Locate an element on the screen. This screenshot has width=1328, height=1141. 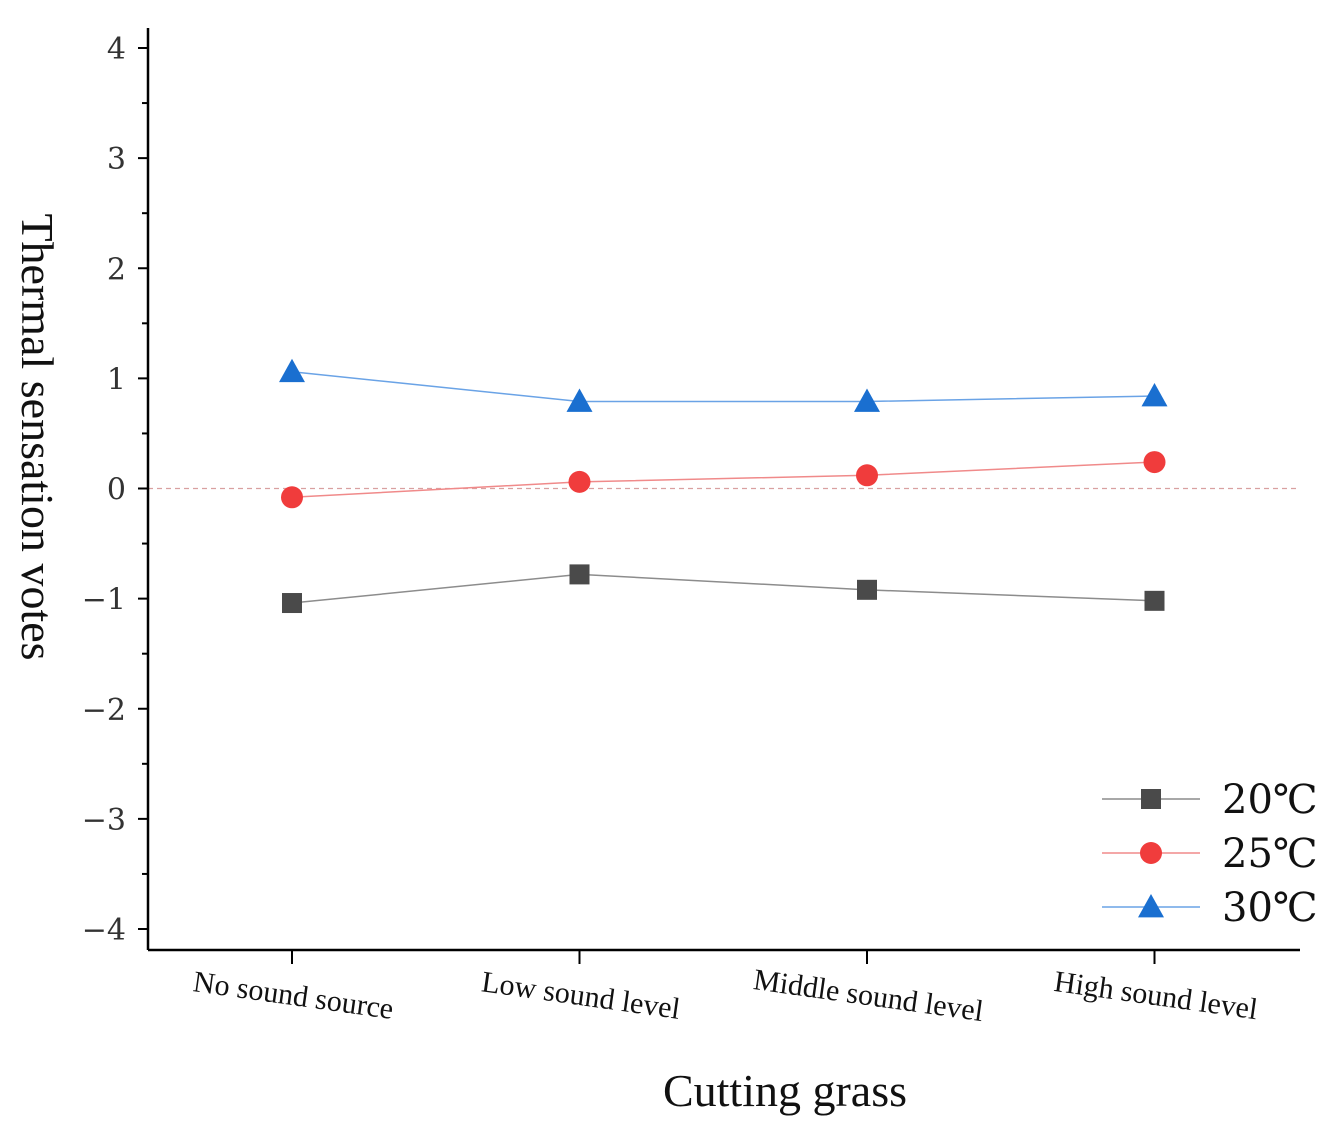
series-triangle is located at coordinates (723, 385).